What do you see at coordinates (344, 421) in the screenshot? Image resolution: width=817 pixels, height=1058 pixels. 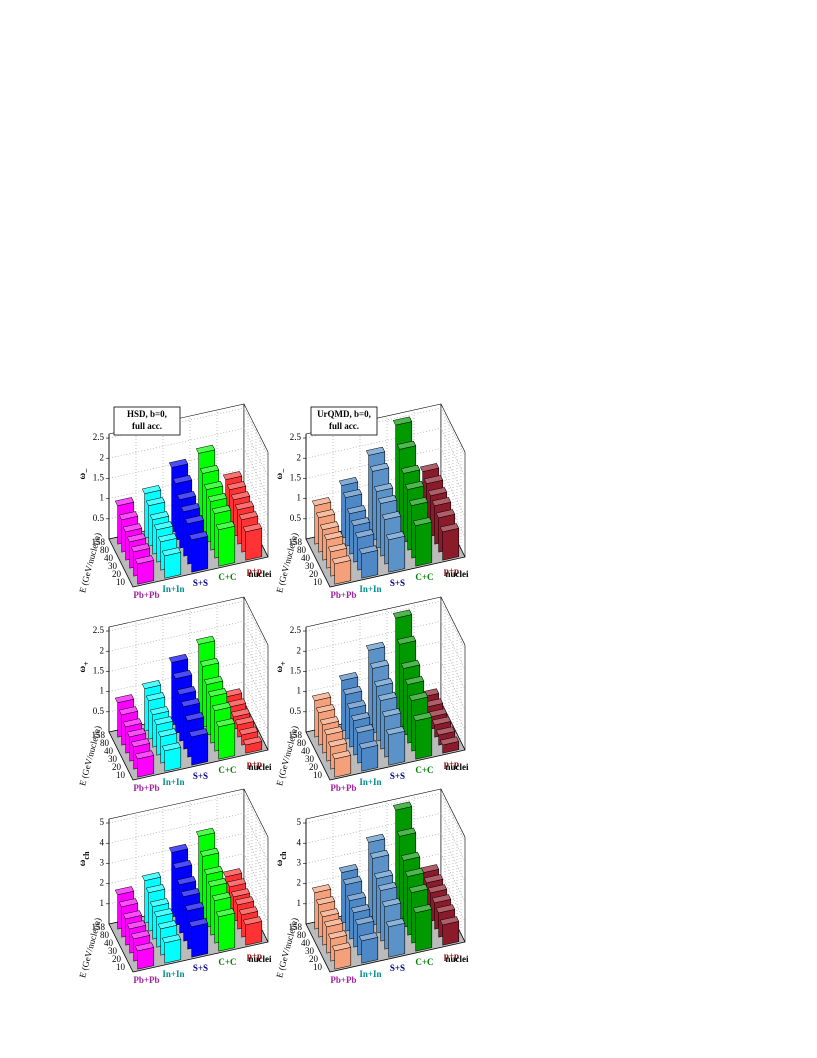 I see `title-box` at bounding box center [344, 421].